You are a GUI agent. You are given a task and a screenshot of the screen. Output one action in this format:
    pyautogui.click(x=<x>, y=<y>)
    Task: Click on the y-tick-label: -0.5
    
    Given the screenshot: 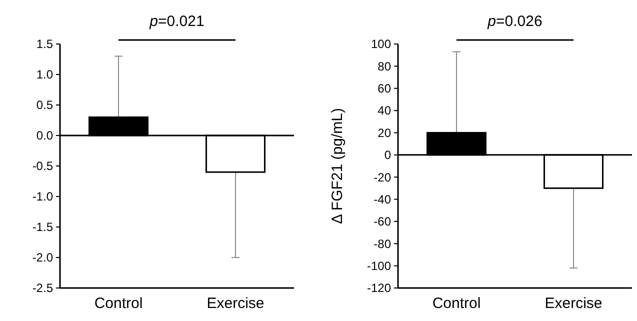 What is the action you would take?
    pyautogui.click(x=43, y=166)
    